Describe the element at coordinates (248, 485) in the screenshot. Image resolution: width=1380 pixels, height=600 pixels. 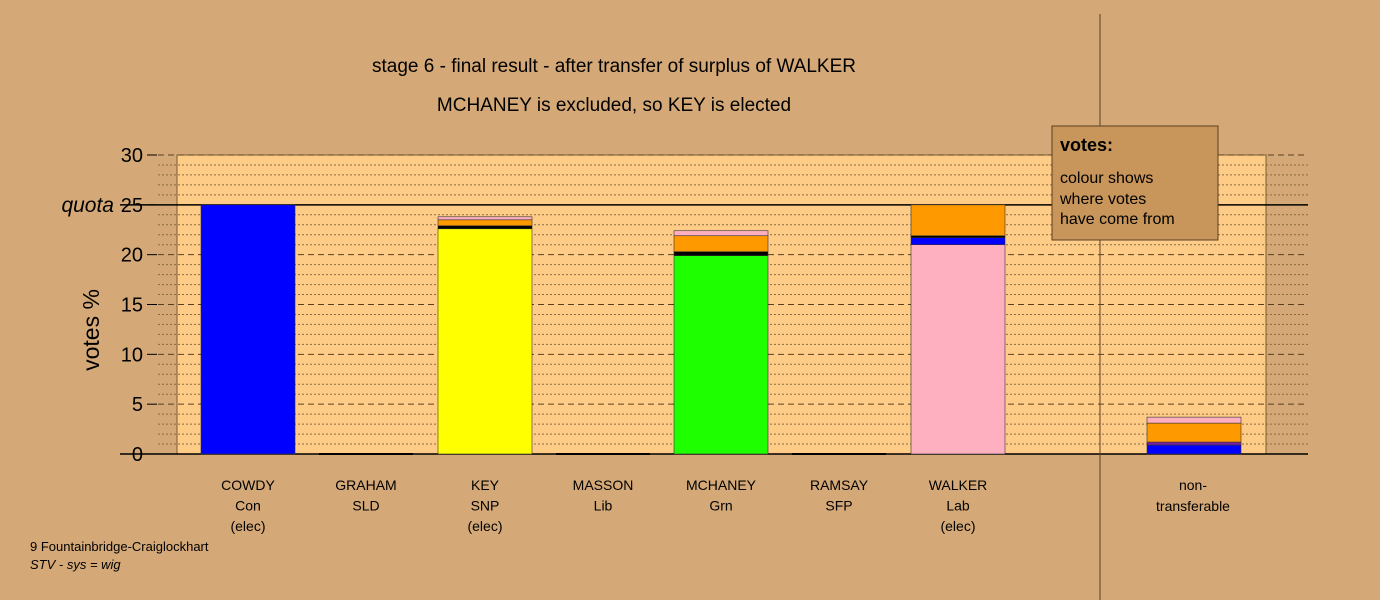
I see `x-label-candidate: COWDY` at that location.